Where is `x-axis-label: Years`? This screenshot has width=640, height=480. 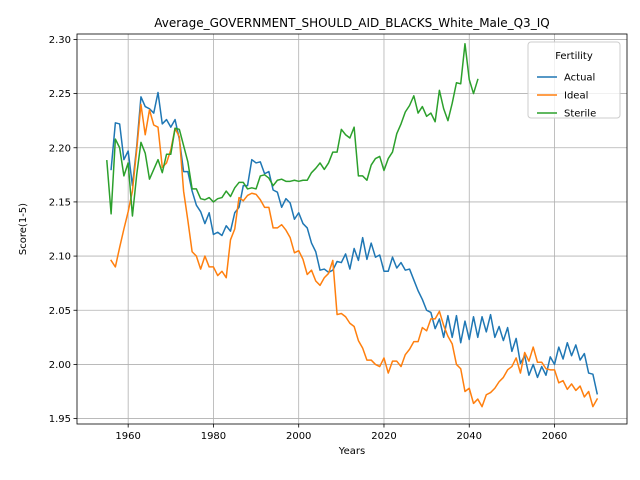
x-axis-label: Years is located at coordinates (351, 451).